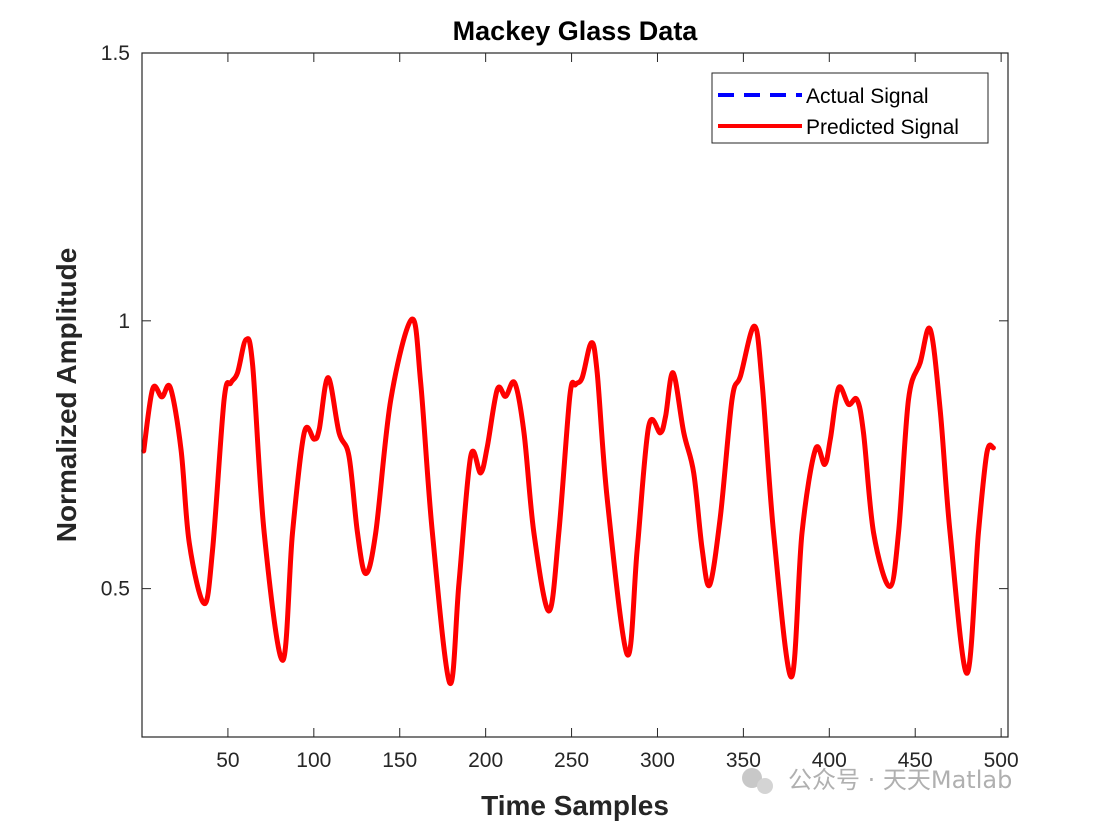  Describe the element at coordinates (900, 780) in the screenshot. I see `watermark-text: 公众号 · 天天Matlab` at that location.